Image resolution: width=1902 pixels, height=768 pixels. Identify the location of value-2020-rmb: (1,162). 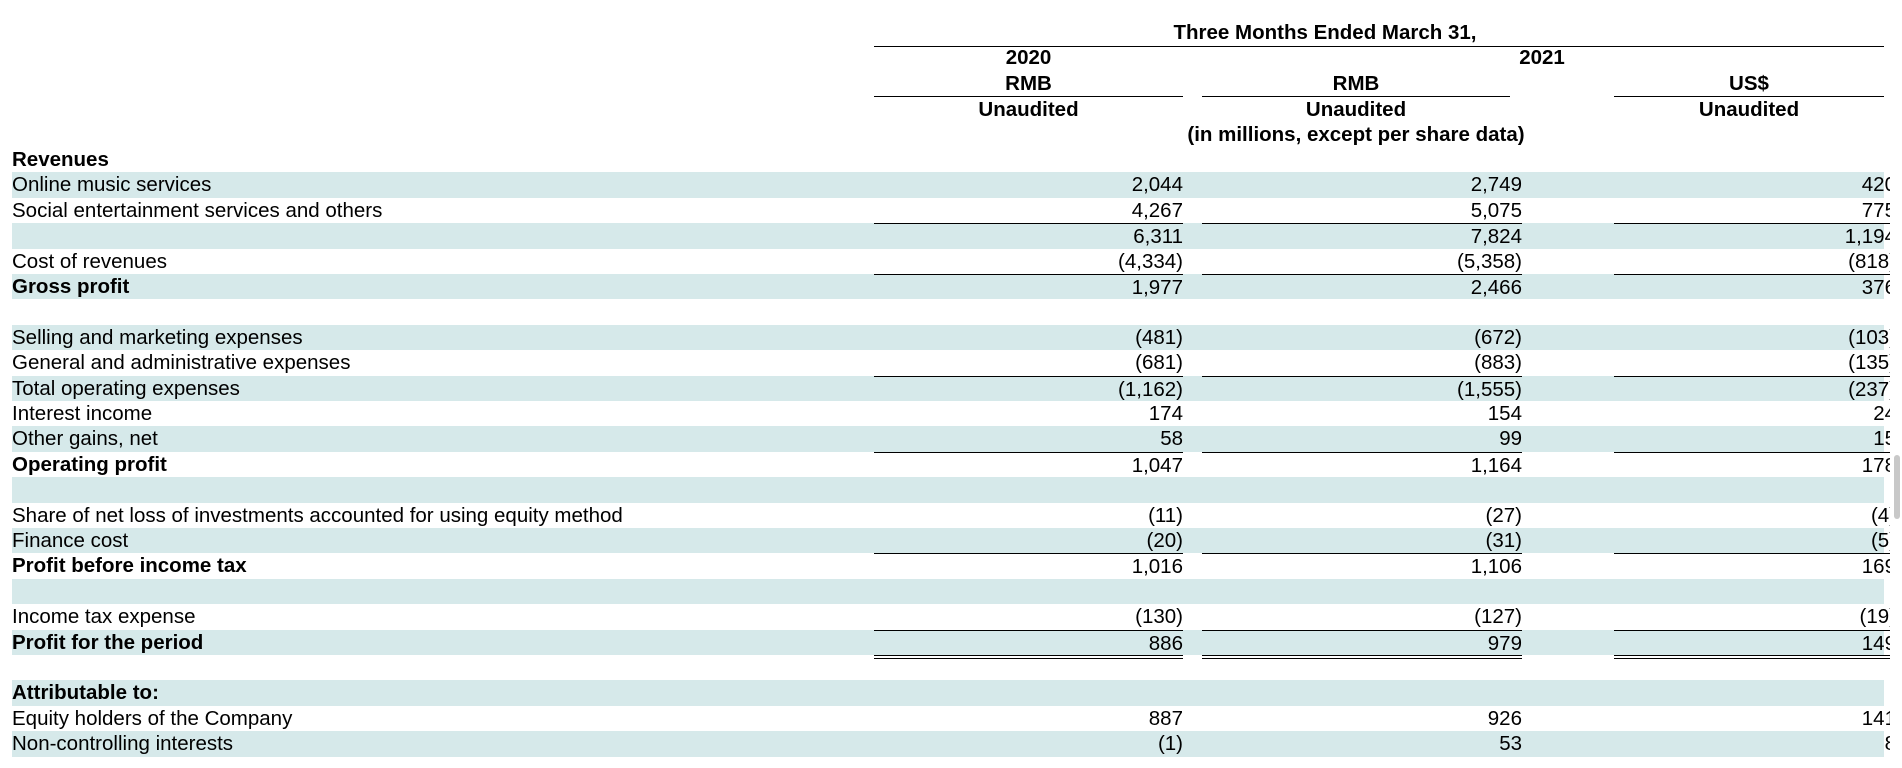
(1028, 388).